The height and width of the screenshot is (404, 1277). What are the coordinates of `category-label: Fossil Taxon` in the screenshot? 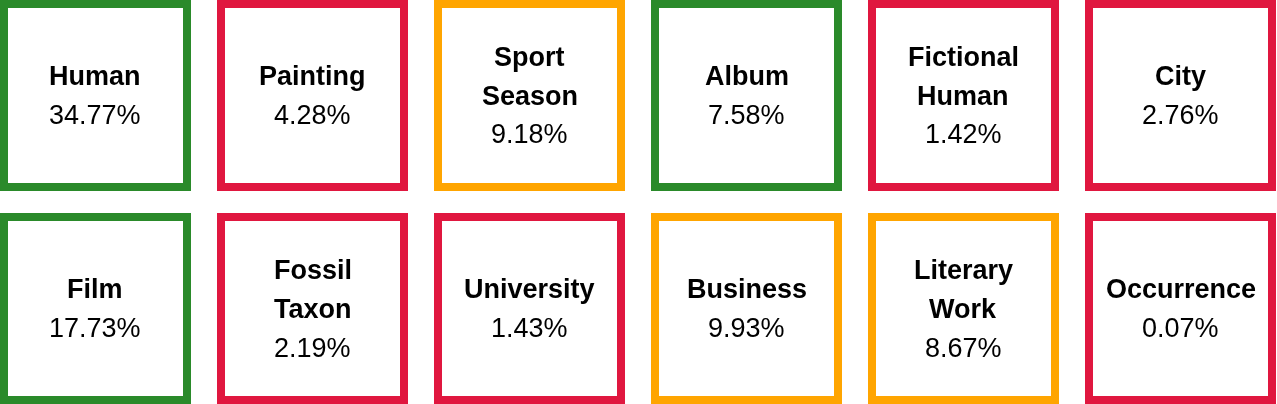 It's located at (313, 289).